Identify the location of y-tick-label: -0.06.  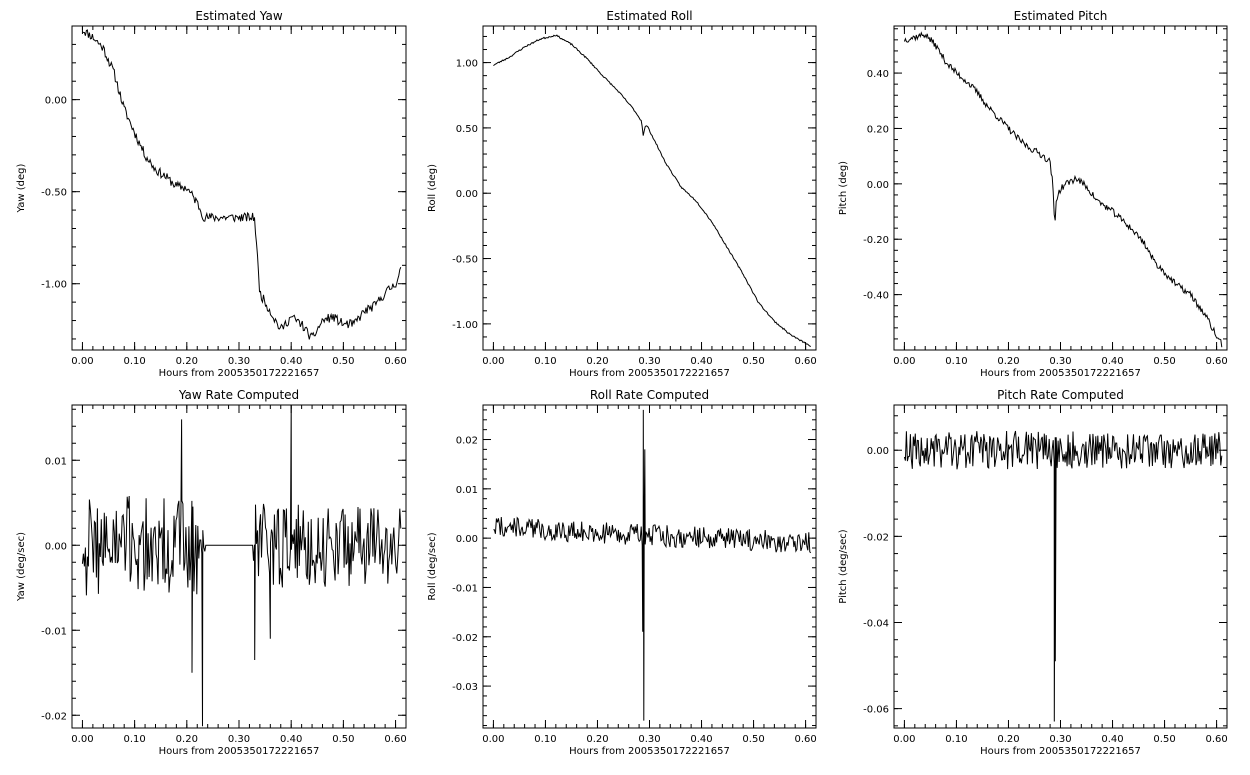
(876, 710).